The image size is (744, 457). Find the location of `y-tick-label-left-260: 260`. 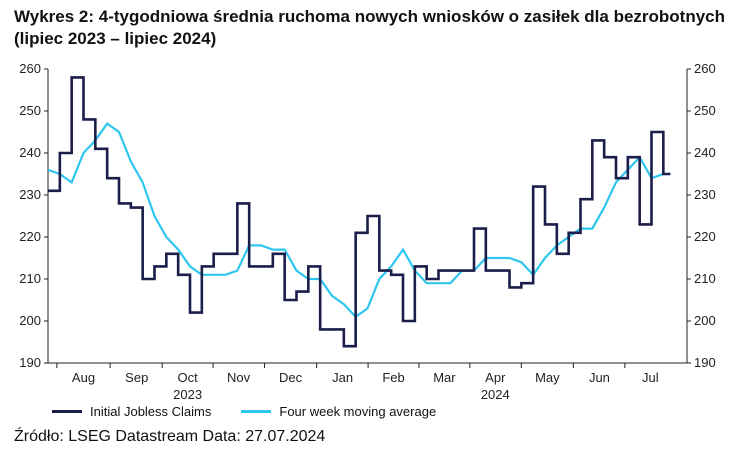

y-tick-label-left-260: 260 is located at coordinates (30, 68).